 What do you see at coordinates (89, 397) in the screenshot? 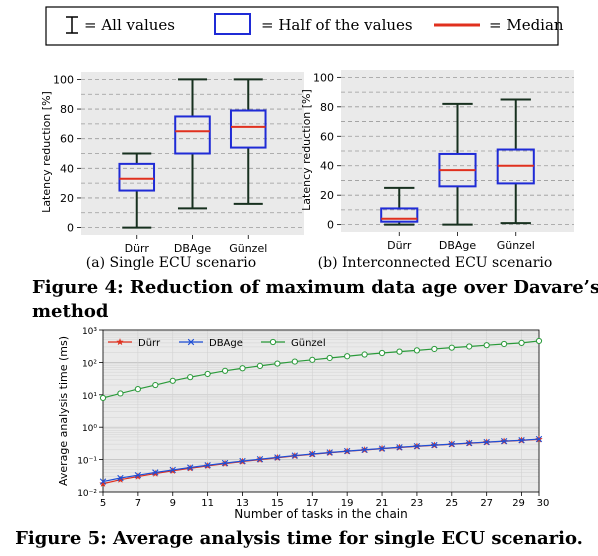
I see `y-tick-label: 10¹` at bounding box center [89, 397].